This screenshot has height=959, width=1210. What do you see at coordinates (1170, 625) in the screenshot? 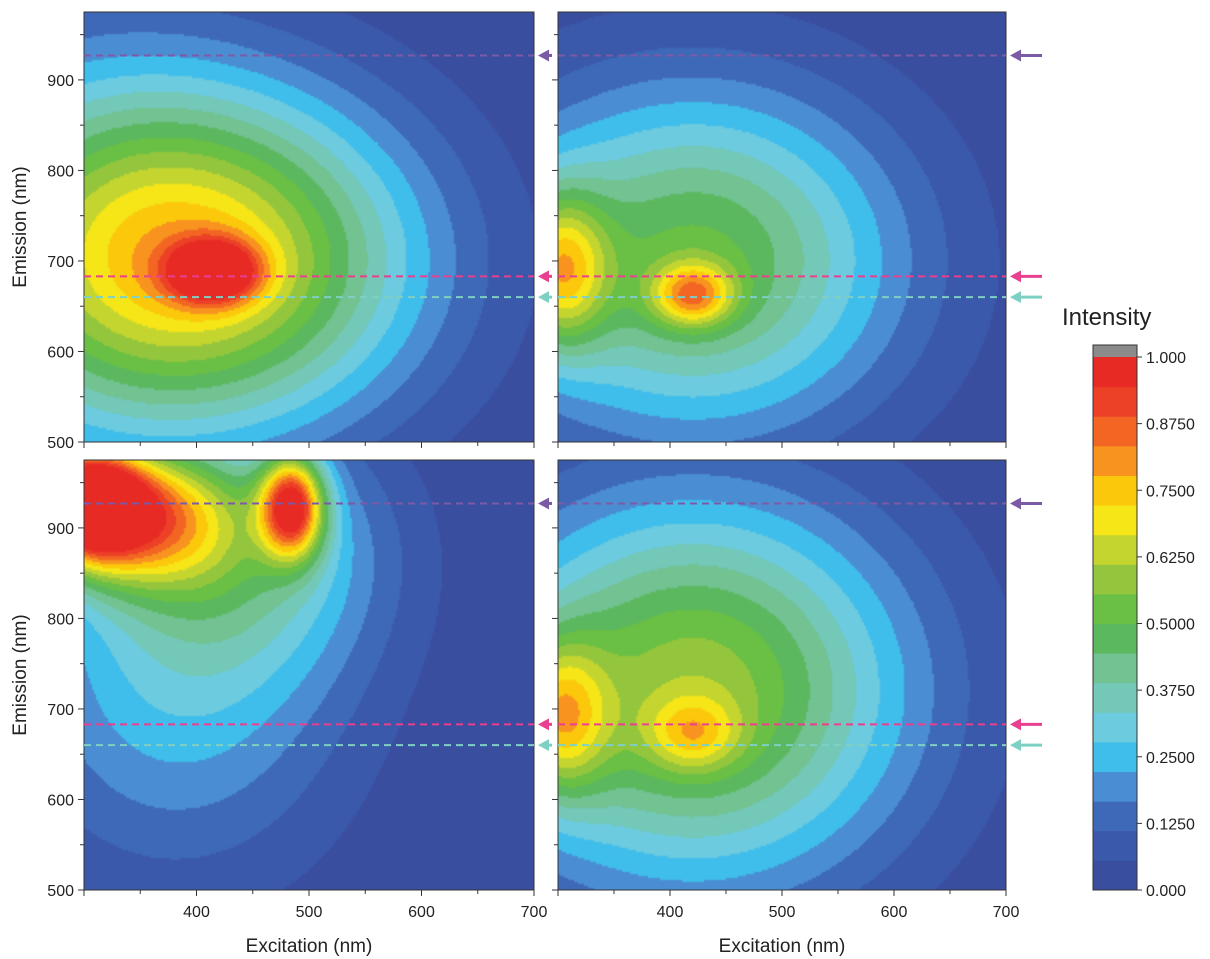
I see `colorbar-label: 0.5000` at bounding box center [1170, 625].